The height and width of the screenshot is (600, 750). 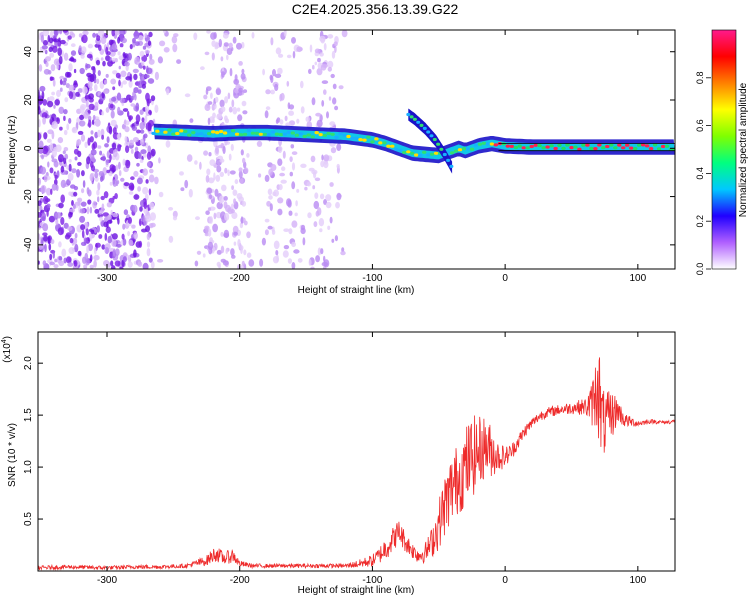 I want to click on branch-peak, so click(x=448, y=160).